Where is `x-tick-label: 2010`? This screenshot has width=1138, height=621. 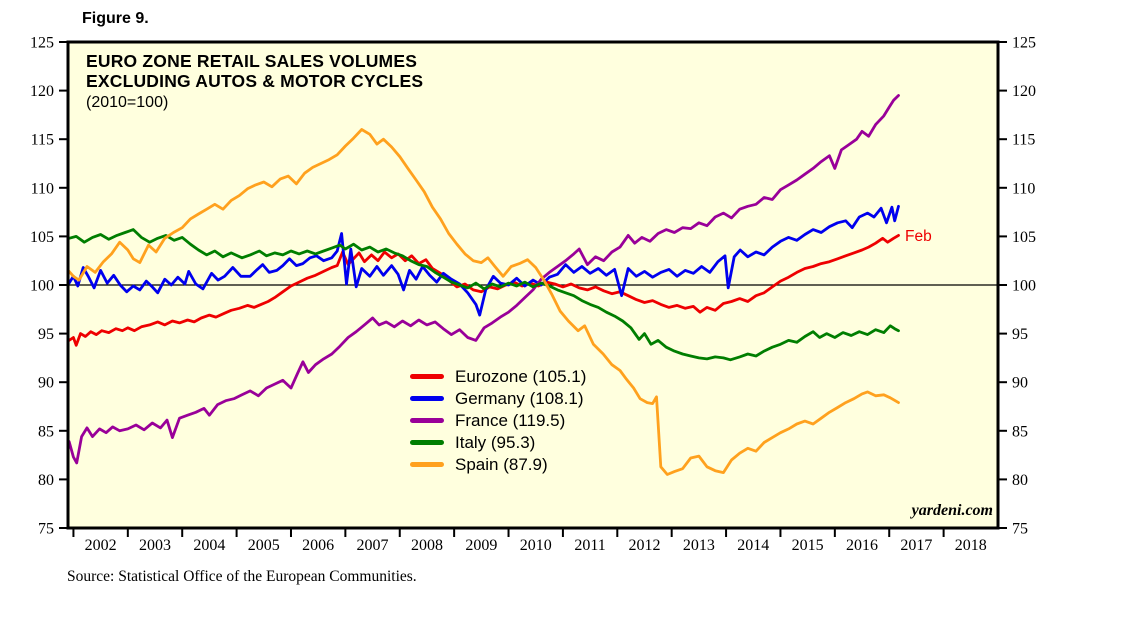 x-tick-label: 2010 is located at coordinates (536, 545).